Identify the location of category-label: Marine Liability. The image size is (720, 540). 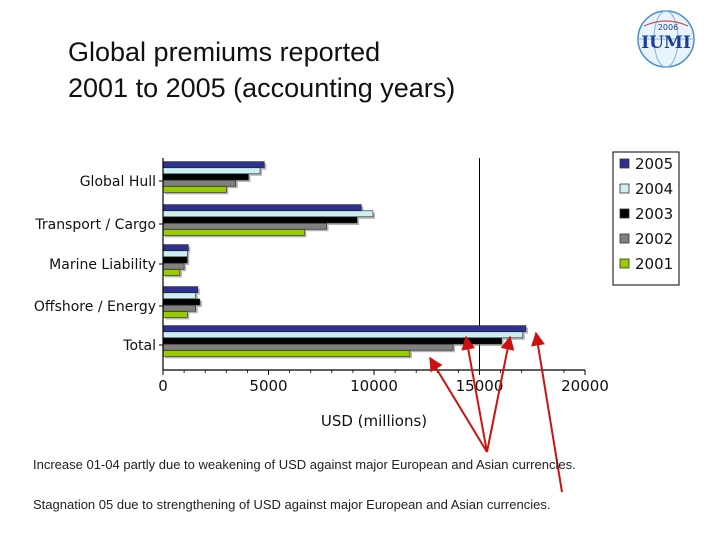
(102, 265).